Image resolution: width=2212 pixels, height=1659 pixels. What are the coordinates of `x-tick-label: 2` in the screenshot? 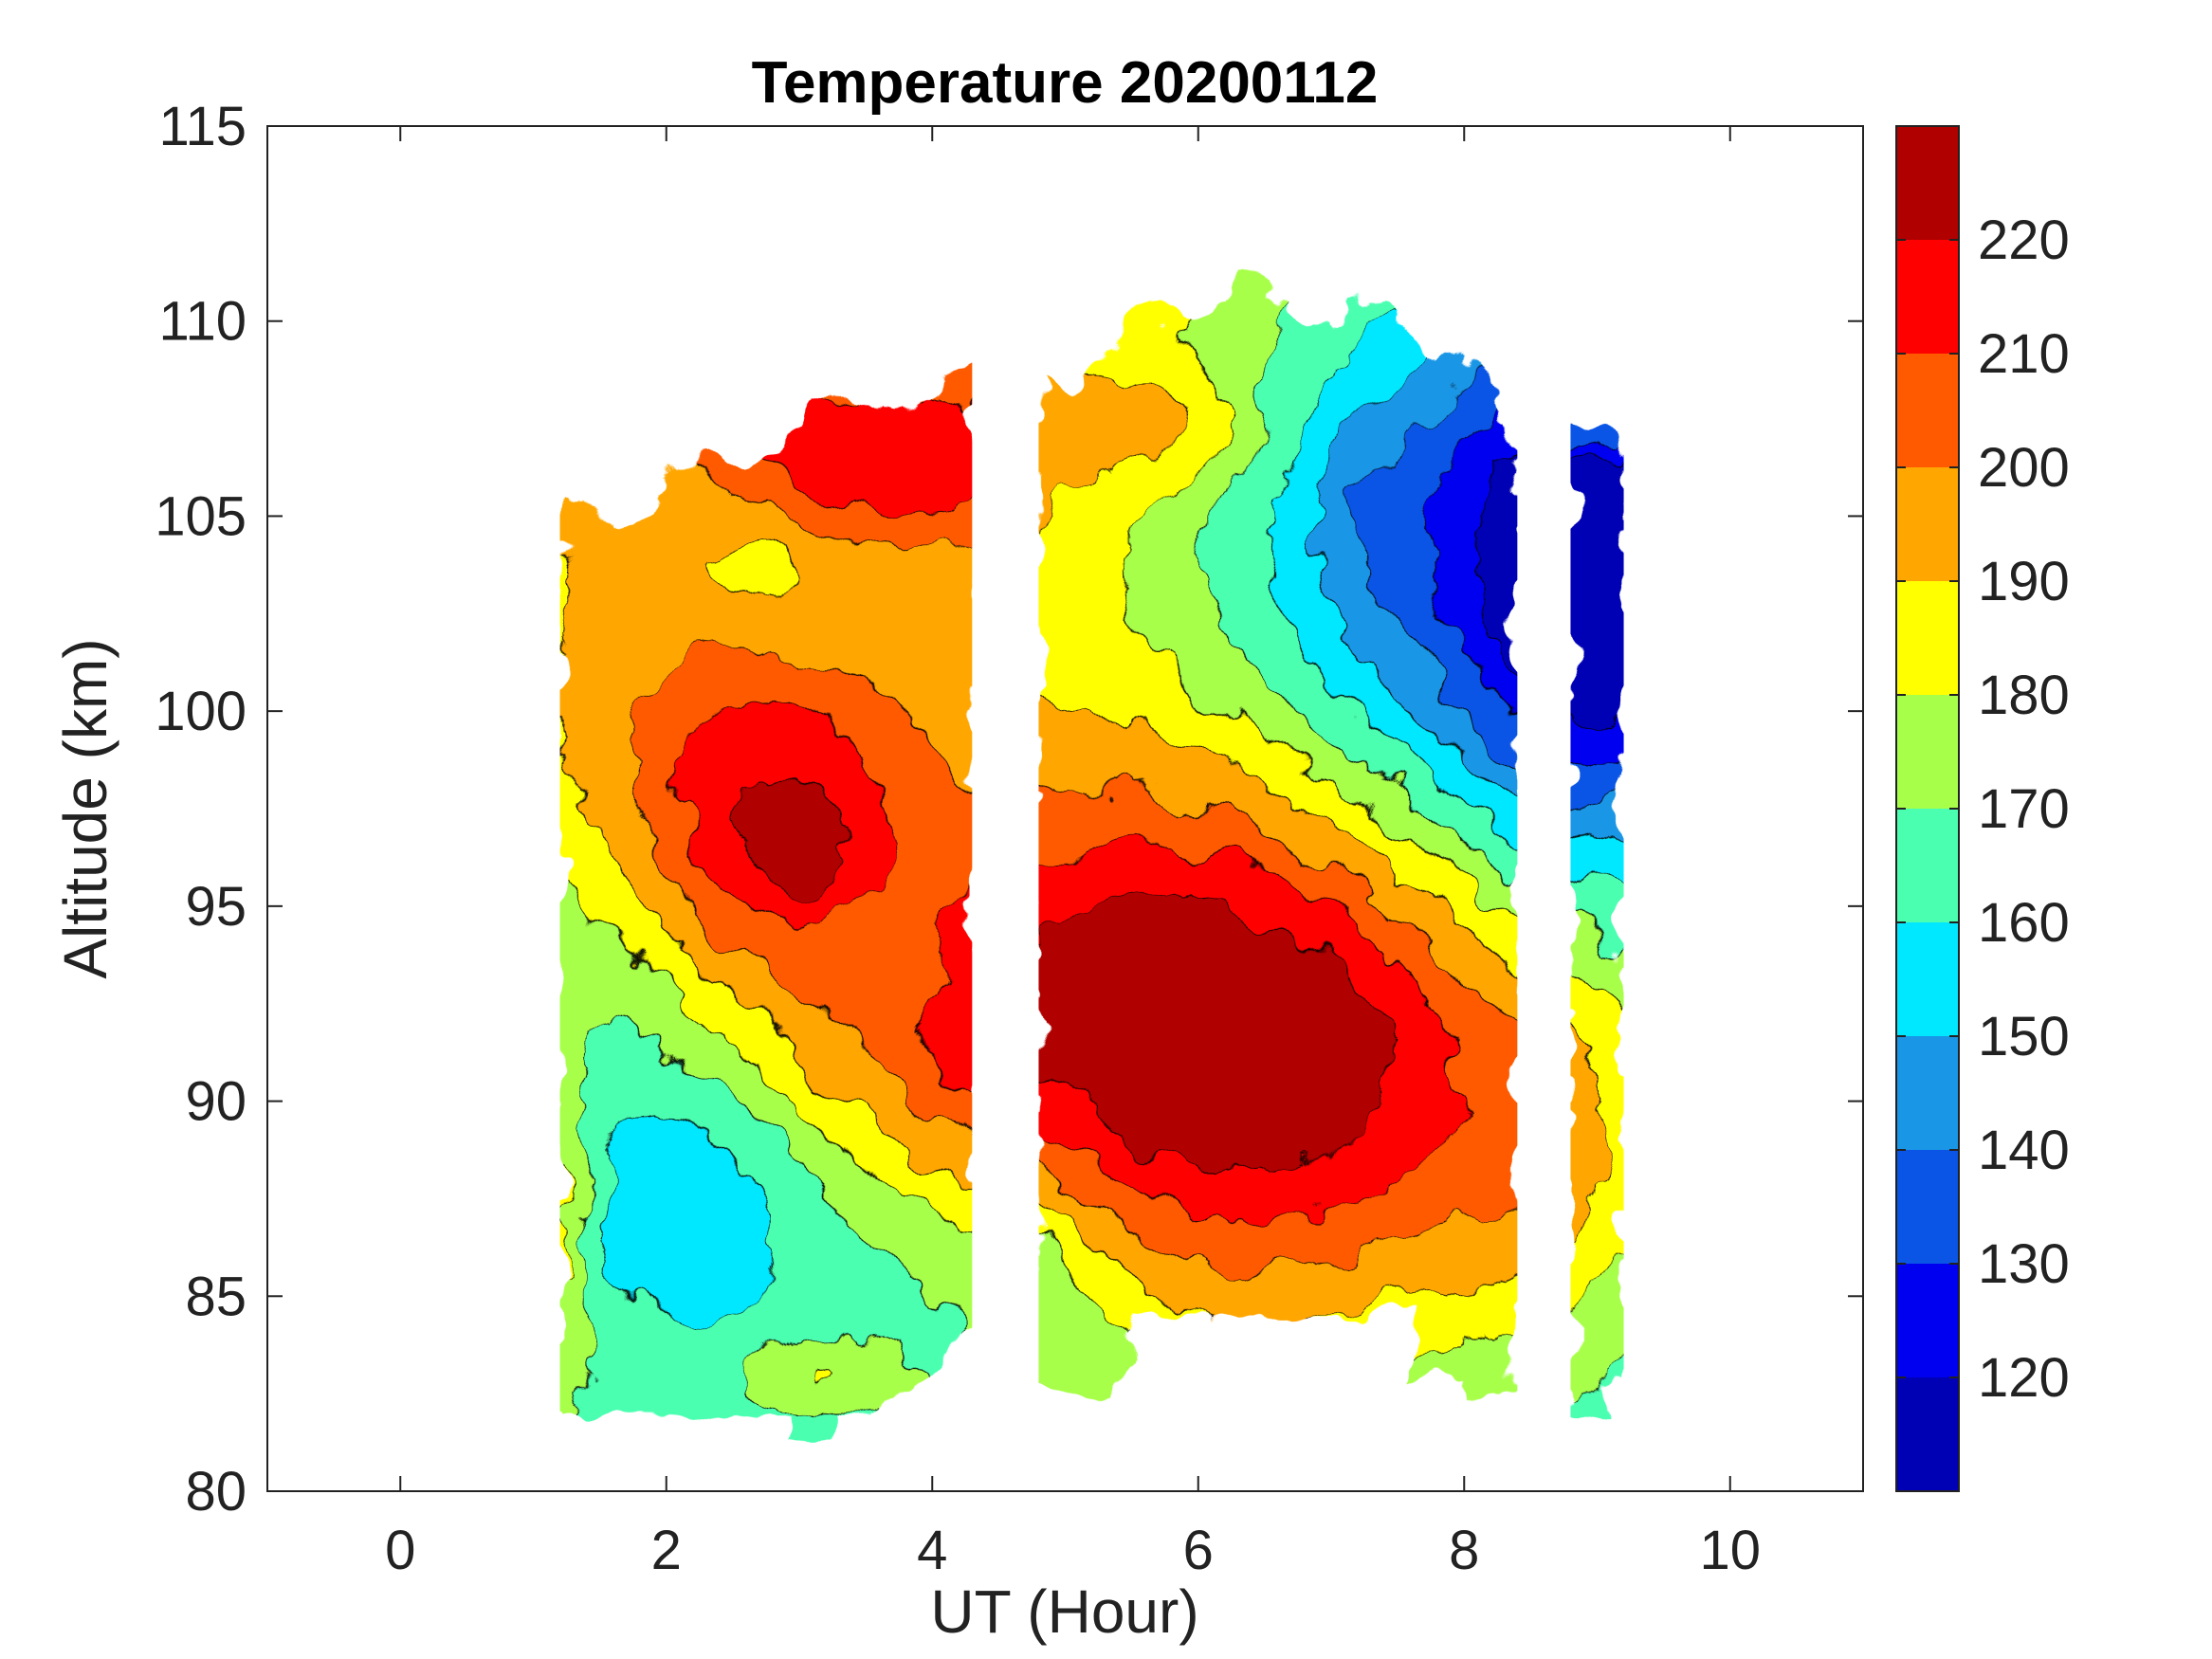 It's located at (666, 1550).